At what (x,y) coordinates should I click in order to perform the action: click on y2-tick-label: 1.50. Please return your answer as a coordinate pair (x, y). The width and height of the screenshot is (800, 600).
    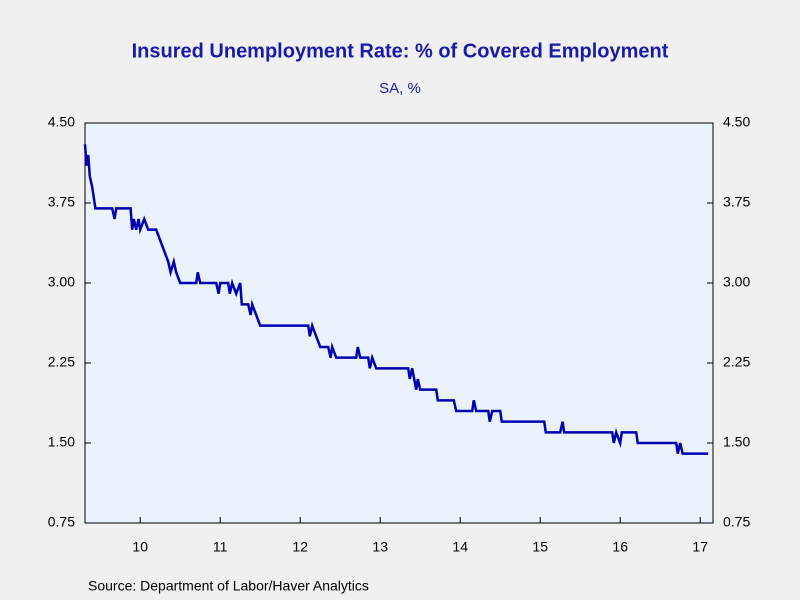
    Looking at the image, I should click on (736, 442).